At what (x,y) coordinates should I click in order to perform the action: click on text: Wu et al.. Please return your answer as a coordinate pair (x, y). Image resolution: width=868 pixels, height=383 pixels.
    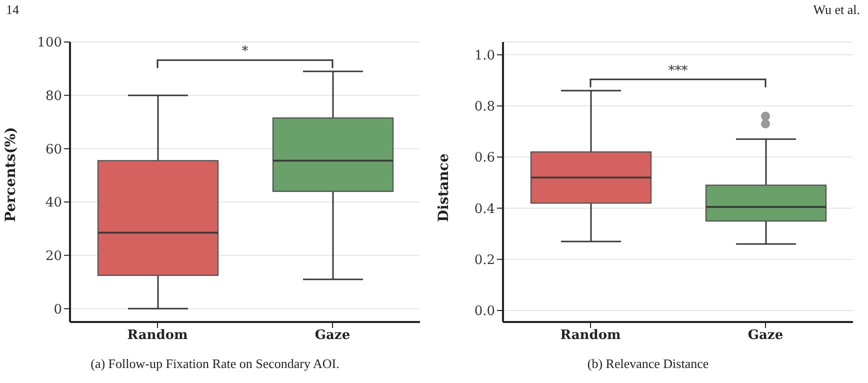
    Looking at the image, I should click on (836, 10).